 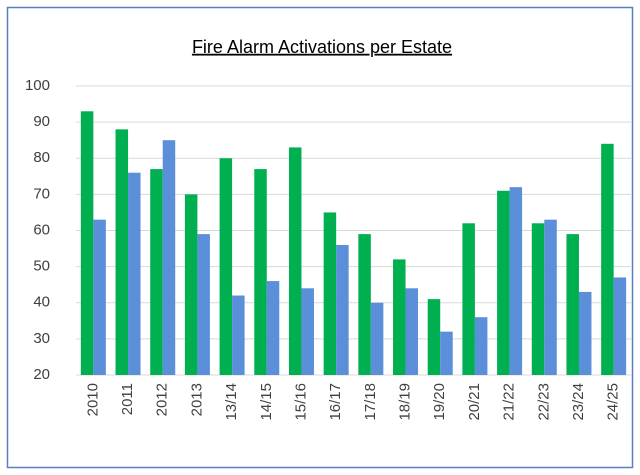 What do you see at coordinates (127, 399) in the screenshot?
I see `x-tick-label: 2011` at bounding box center [127, 399].